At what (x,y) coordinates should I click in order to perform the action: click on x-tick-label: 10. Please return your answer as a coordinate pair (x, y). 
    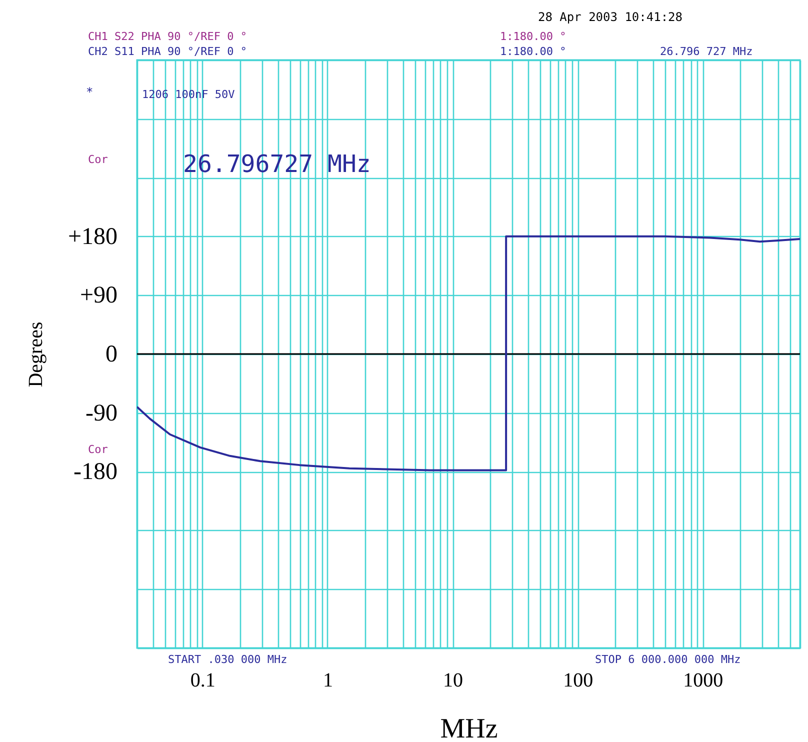
    Looking at the image, I should click on (453, 681).